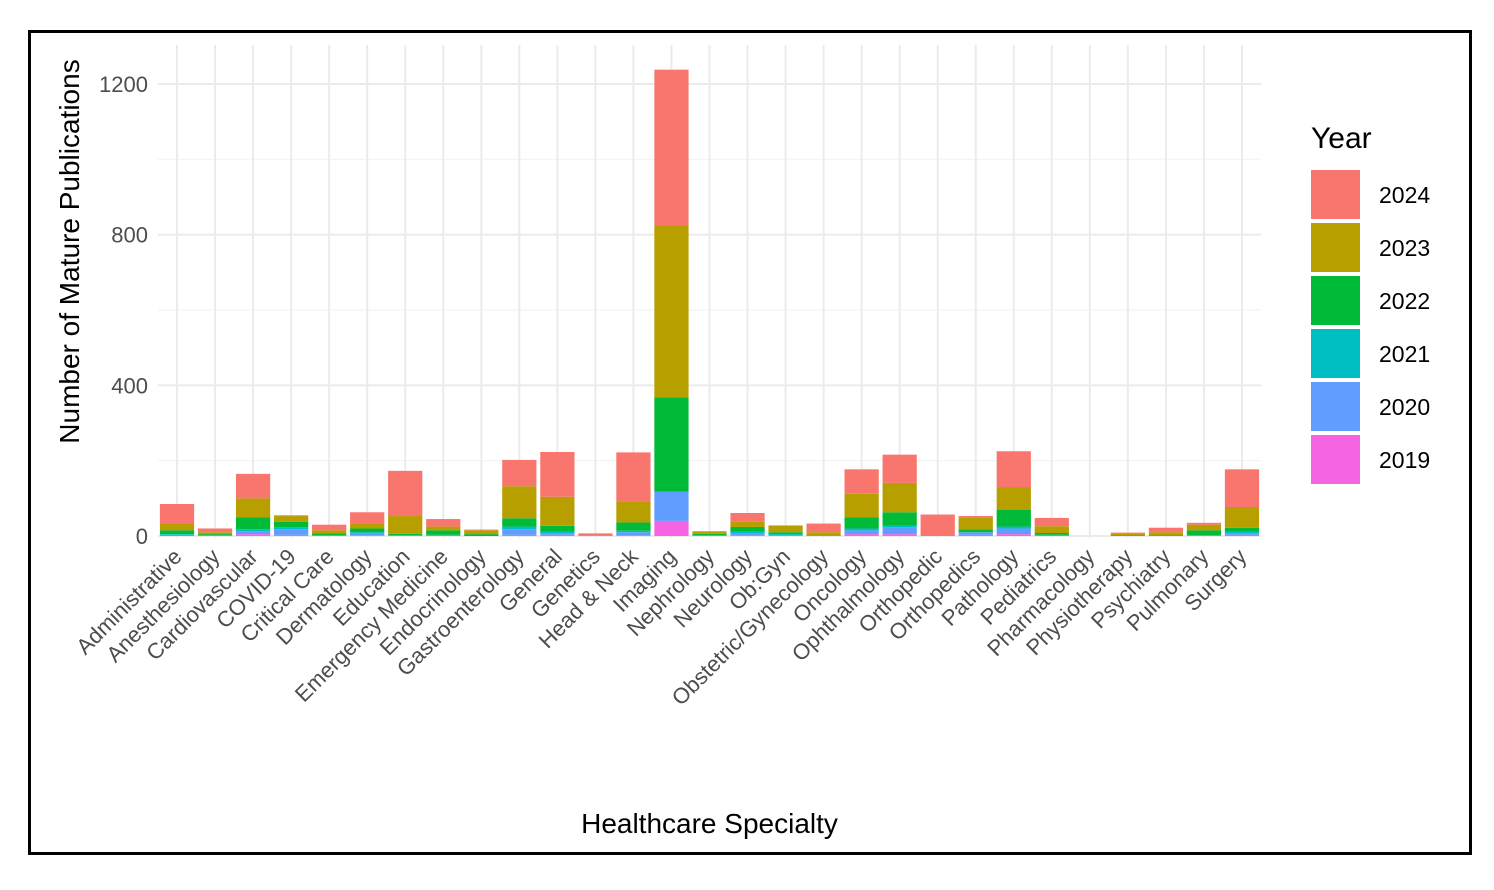  What do you see at coordinates (129, 235) in the screenshot?
I see `y-tick-label: 800` at bounding box center [129, 235].